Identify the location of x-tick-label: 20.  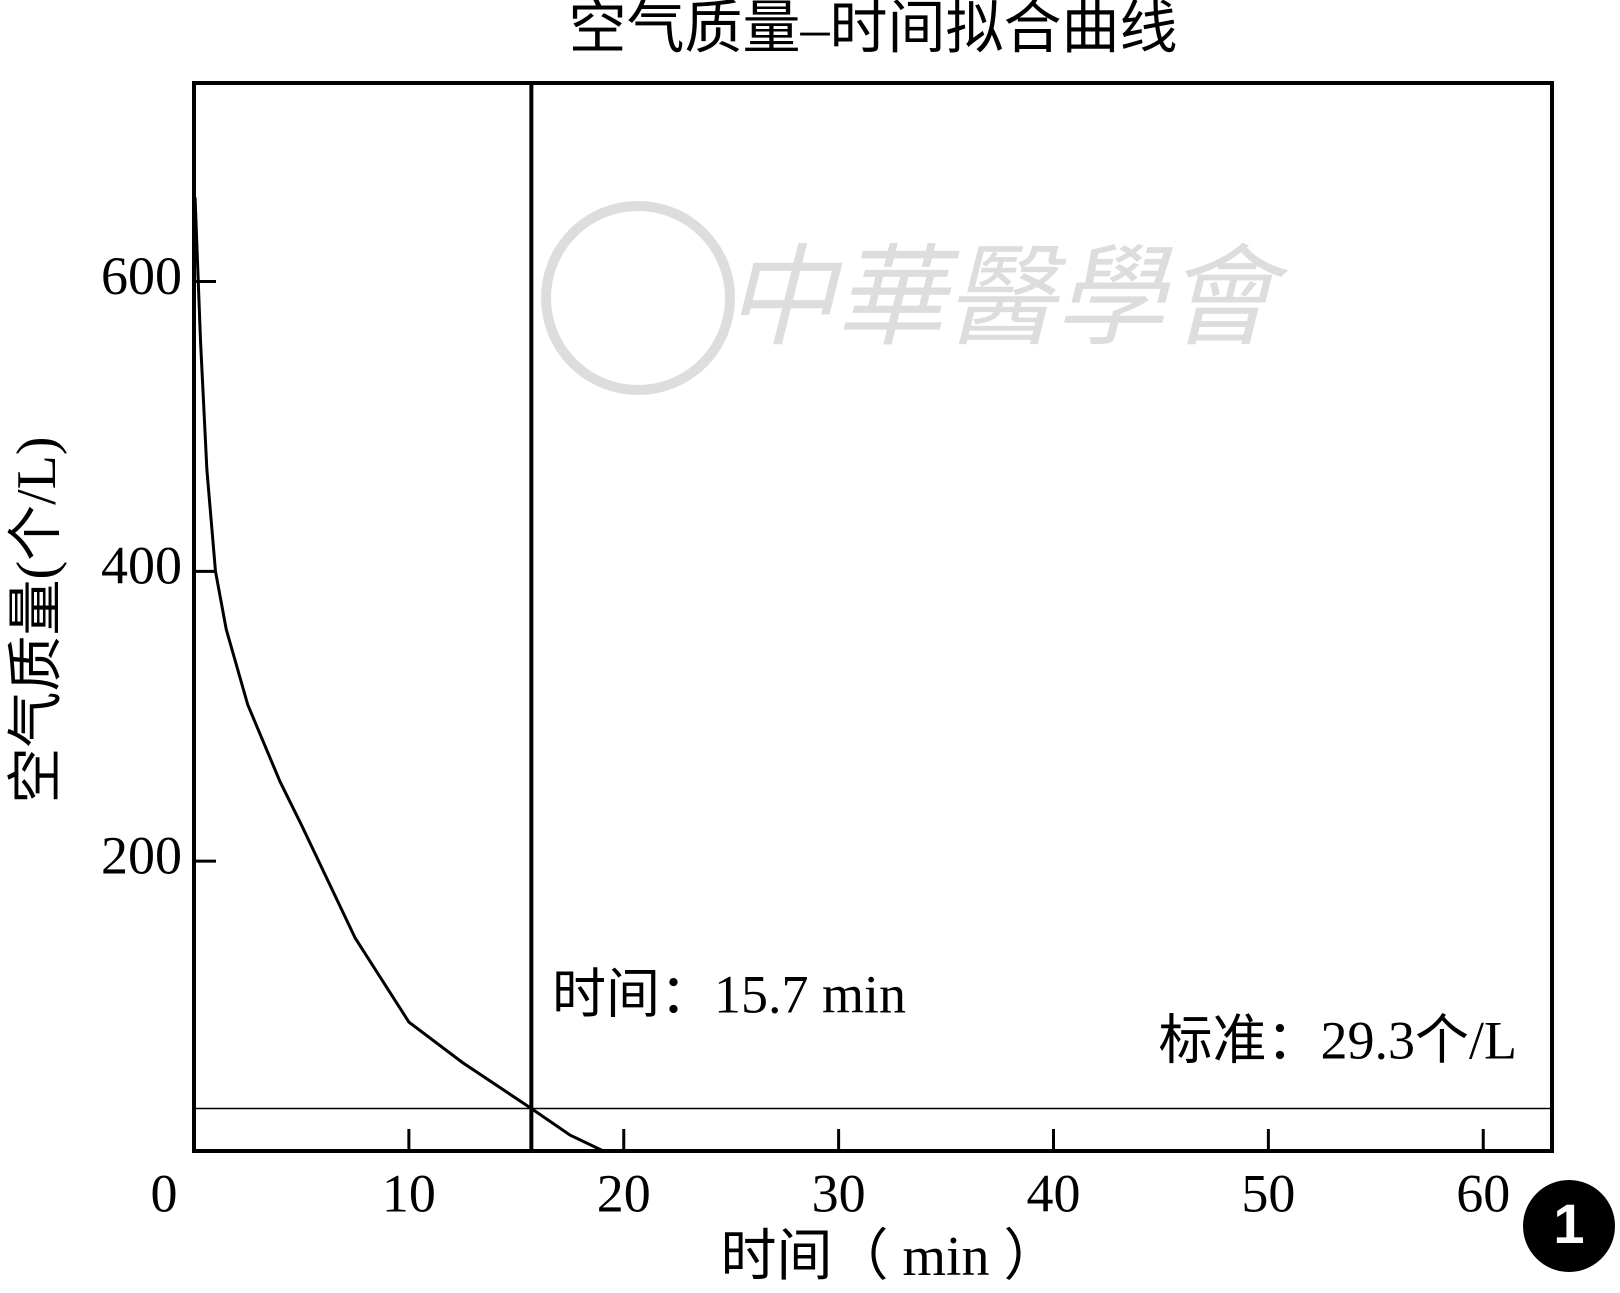
(624, 1193).